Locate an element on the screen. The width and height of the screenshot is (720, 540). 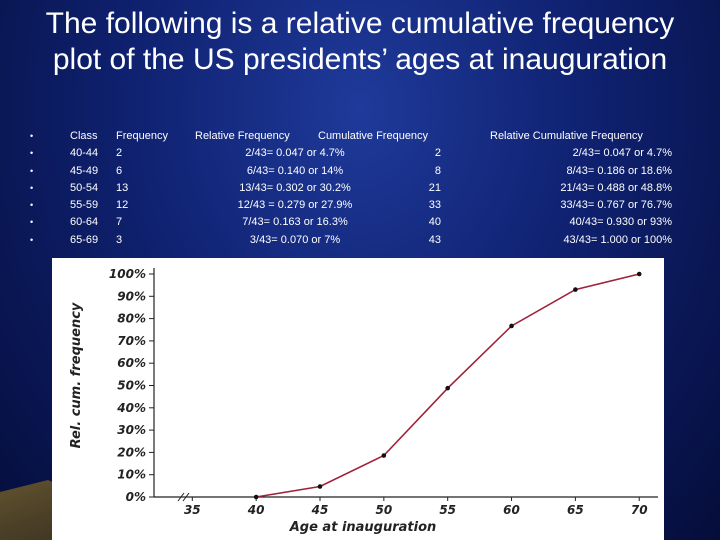
cumulative-frequency-cell: 8 is located at coordinates (437, 170).